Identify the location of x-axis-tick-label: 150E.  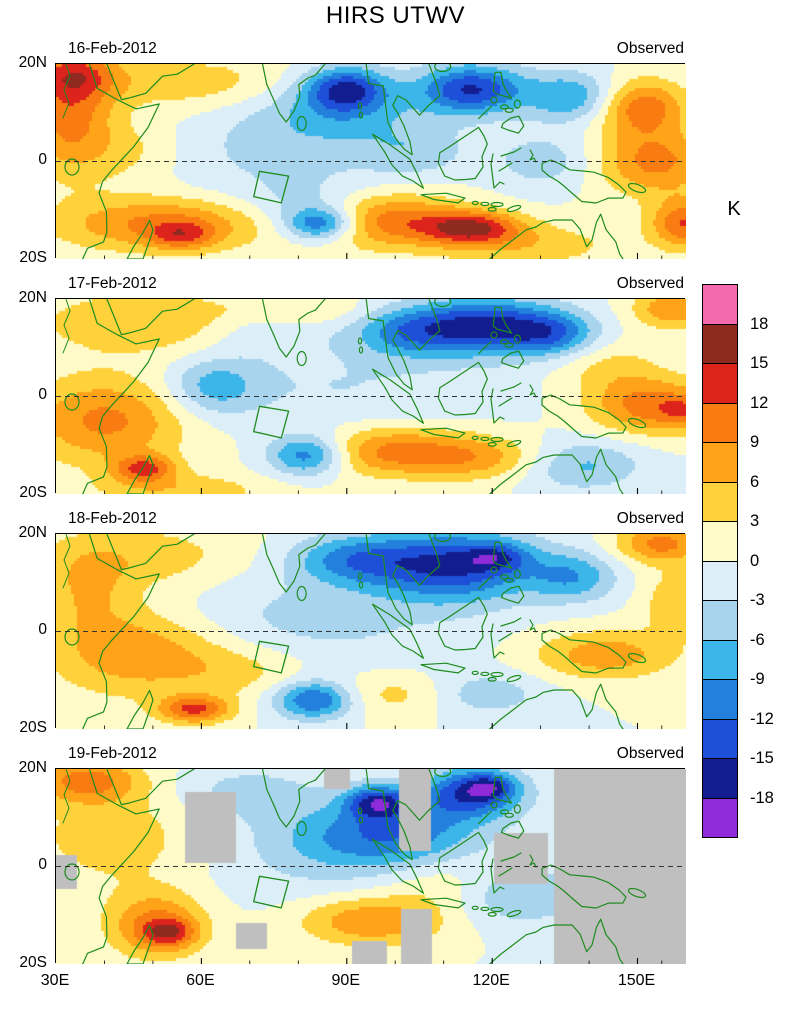
(636, 980).